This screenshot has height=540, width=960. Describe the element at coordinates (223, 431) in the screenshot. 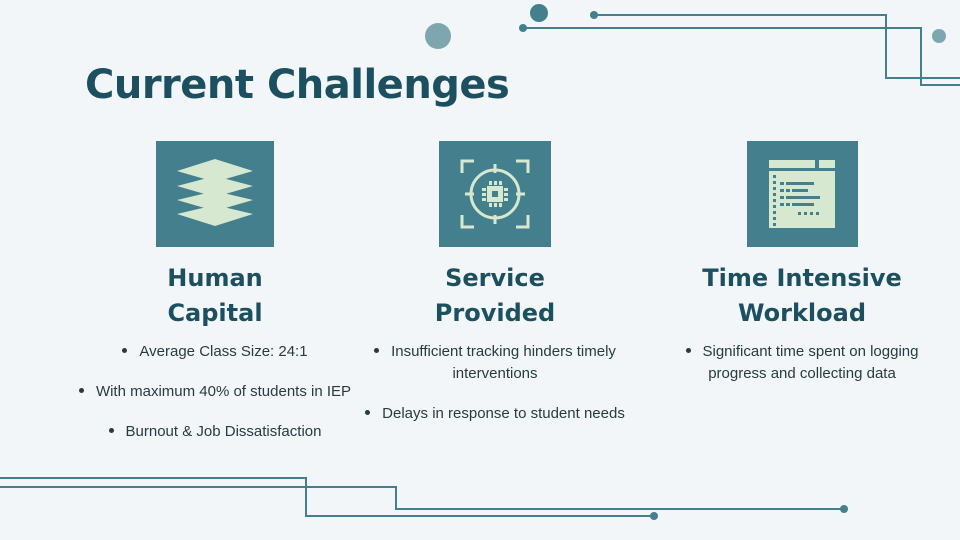

I see `bullet-text: Burnout & Job Dissatisfaction` at that location.